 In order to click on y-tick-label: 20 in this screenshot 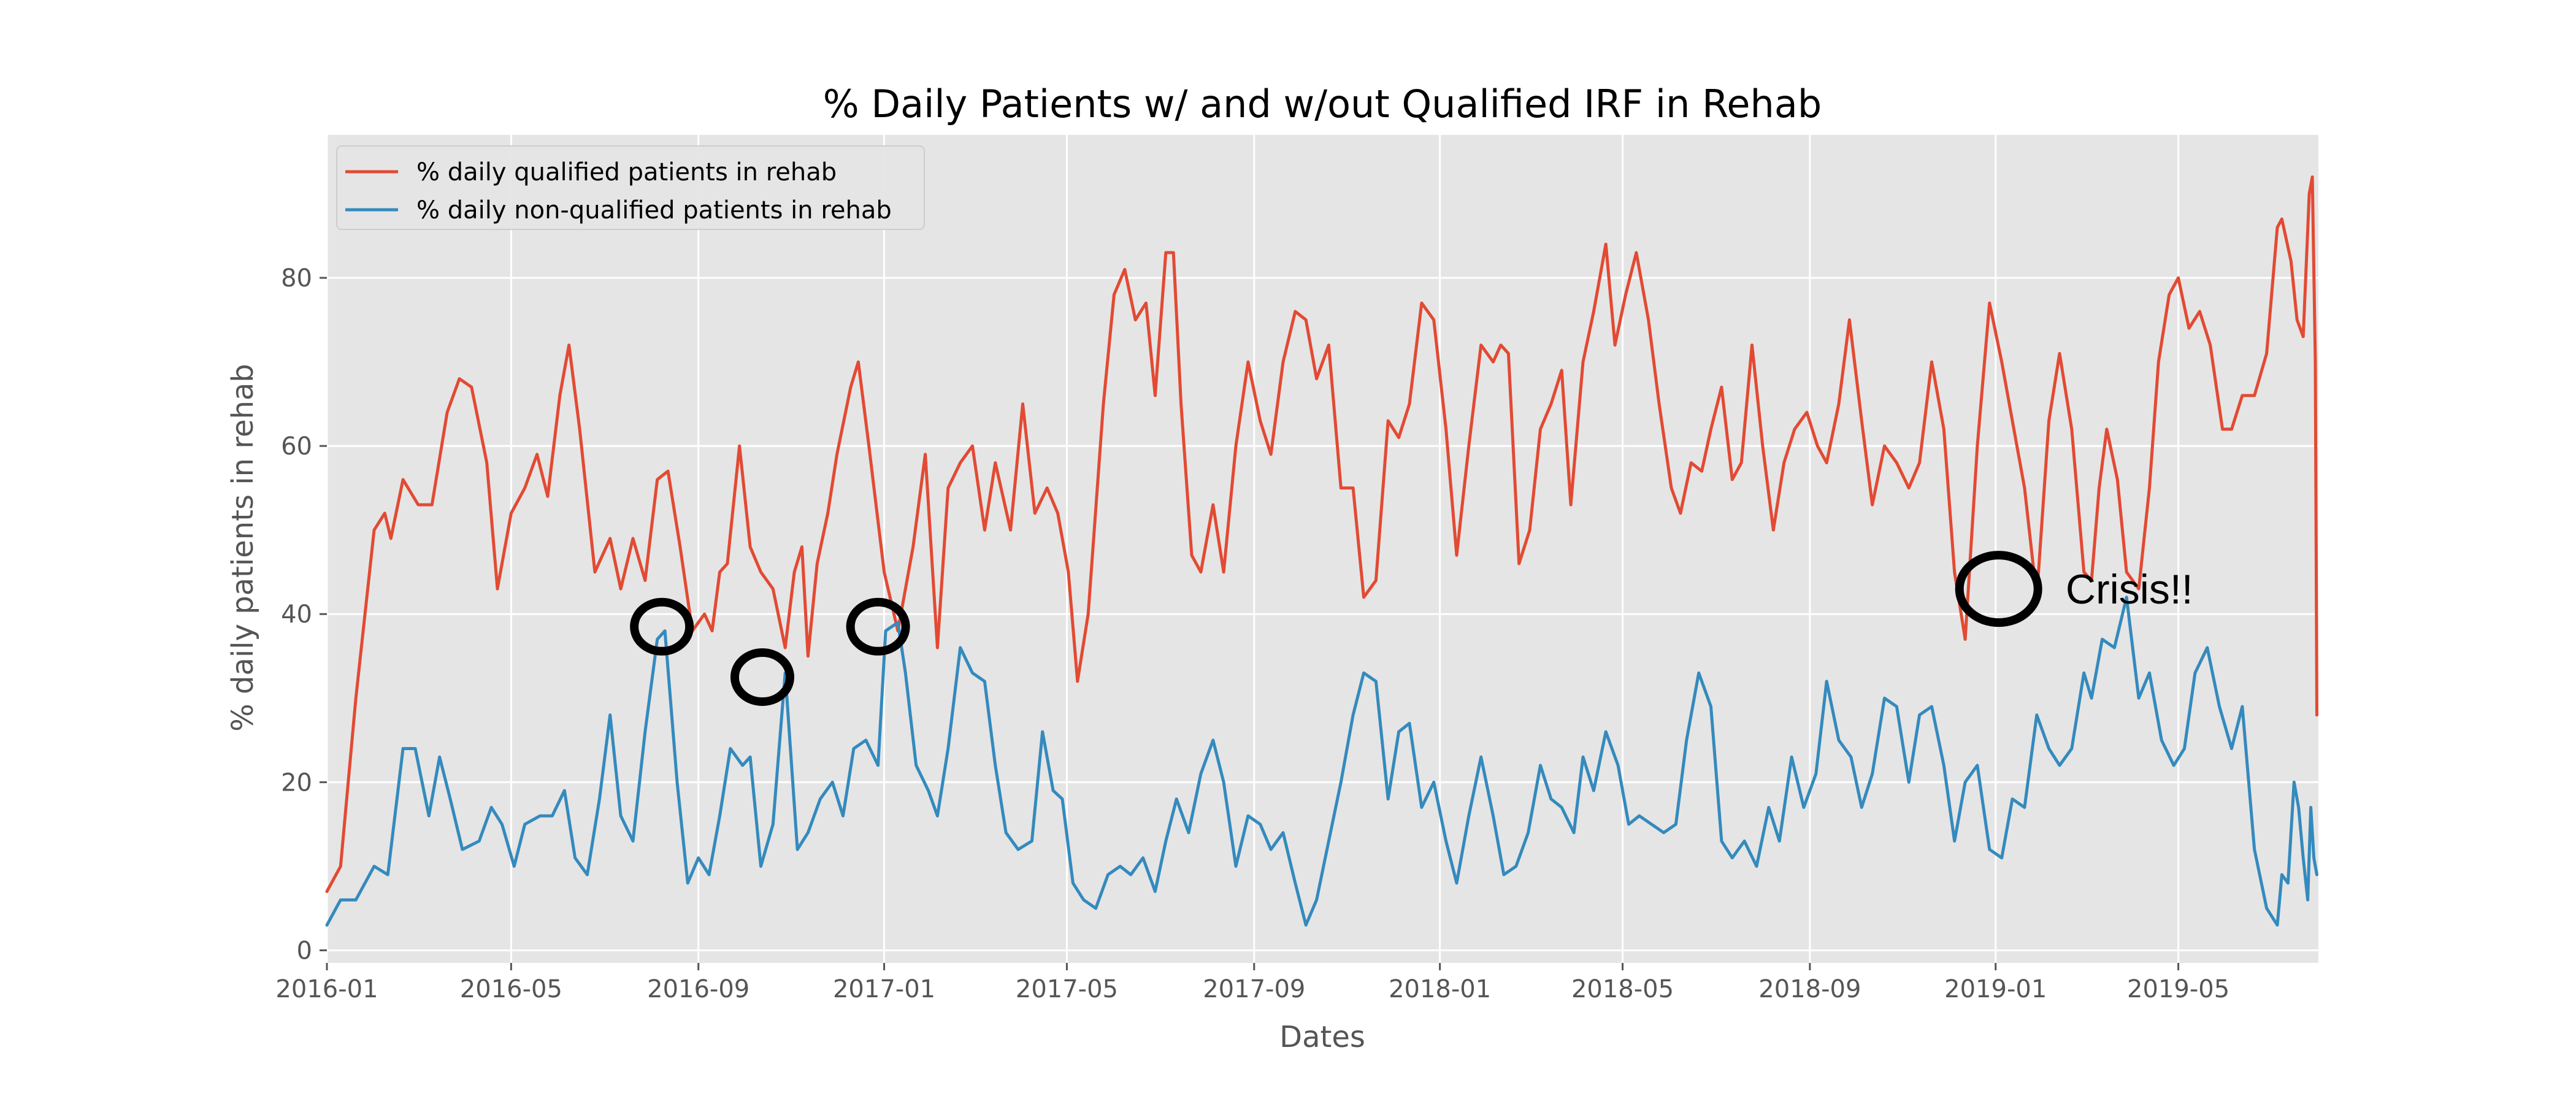, I will do `click(296, 783)`.